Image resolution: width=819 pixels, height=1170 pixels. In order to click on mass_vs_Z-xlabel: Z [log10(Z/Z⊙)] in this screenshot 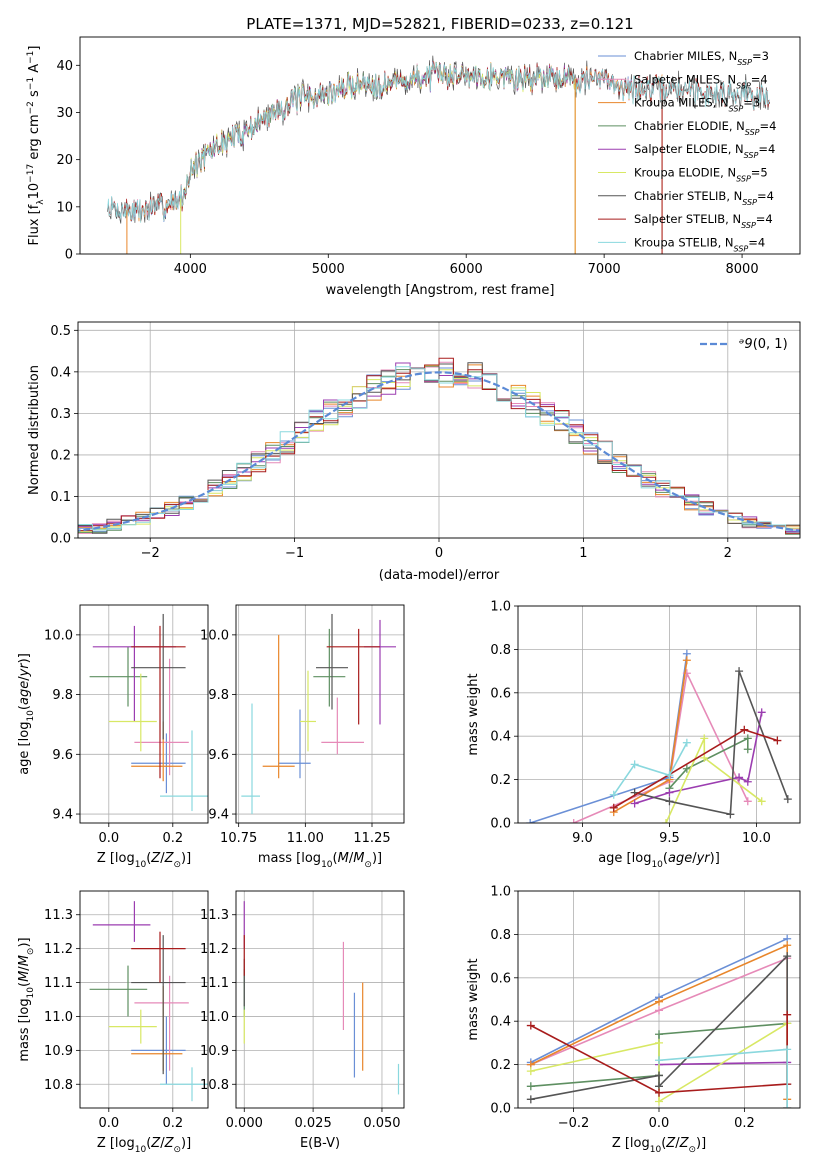, I will do `click(144, 1145)`.